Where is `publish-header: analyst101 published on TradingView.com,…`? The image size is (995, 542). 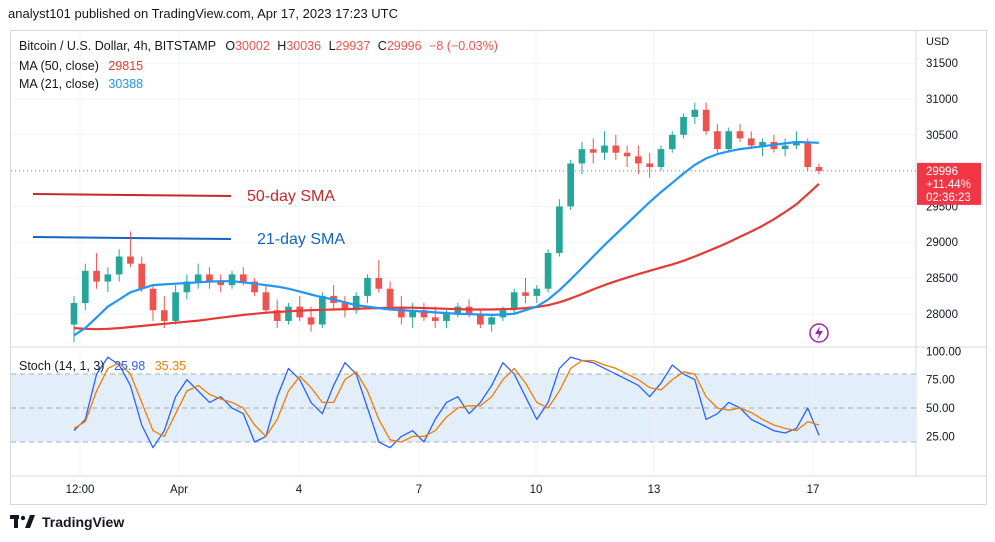
publish-header: analyst101 published on TradingView.com,… is located at coordinates (203, 13).